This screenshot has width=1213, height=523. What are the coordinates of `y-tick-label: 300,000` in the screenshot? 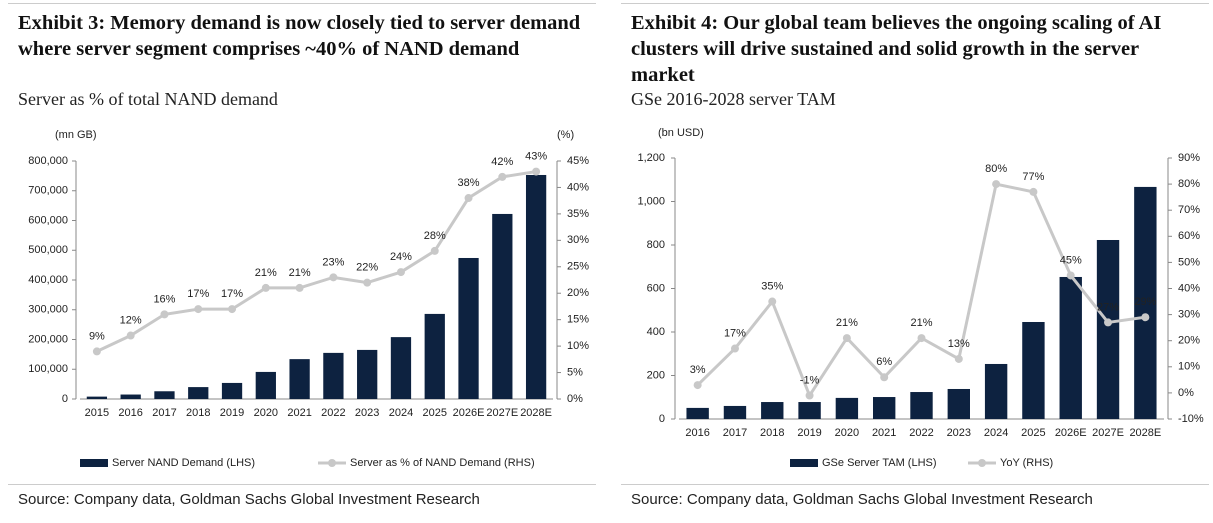 It's located at (48, 310).